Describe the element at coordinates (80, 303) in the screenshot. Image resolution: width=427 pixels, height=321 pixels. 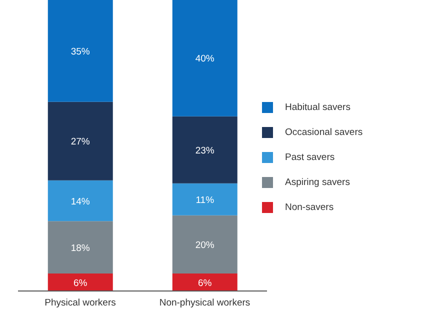
I see `x-tick-label: Physical workers` at that location.